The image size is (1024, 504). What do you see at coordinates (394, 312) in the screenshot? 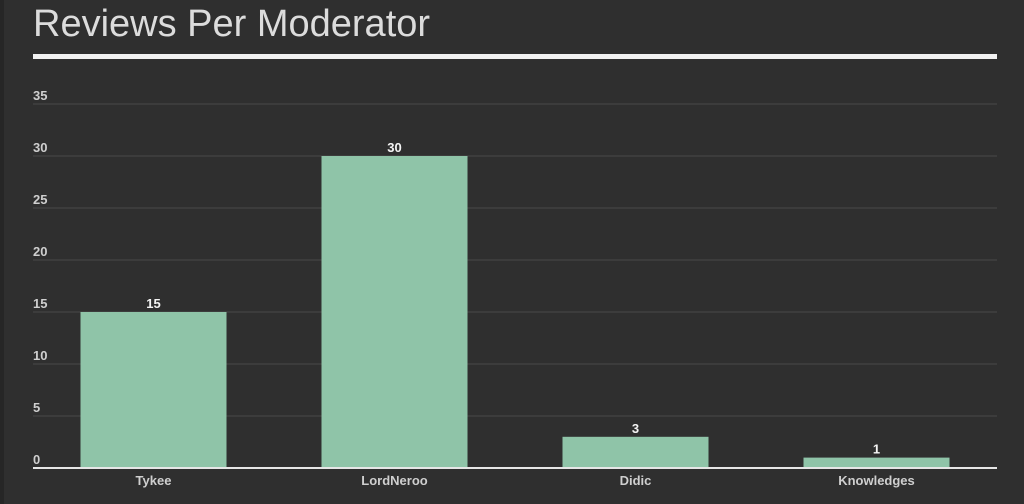
I see `bar-lordneroo` at bounding box center [394, 312].